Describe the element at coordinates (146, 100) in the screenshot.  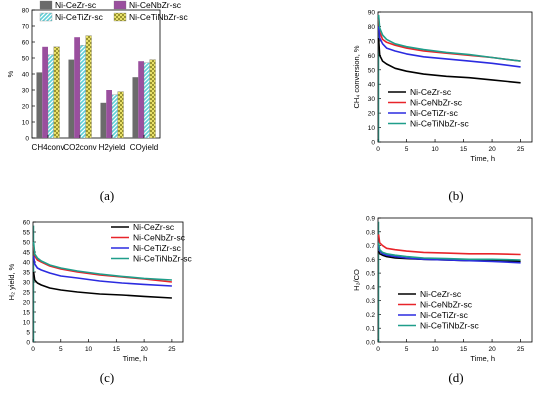
I see `bar-COyield-Ni-CeTiZr-sc` at that location.